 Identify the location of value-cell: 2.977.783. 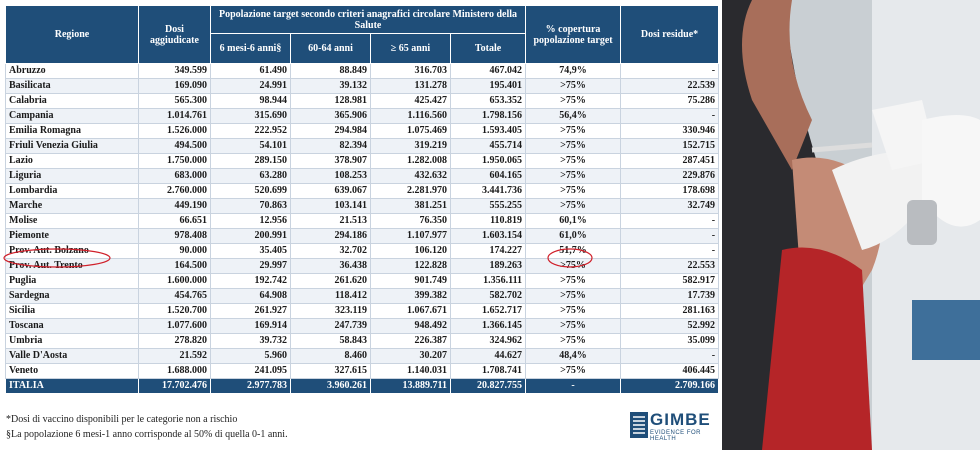
(250, 386).